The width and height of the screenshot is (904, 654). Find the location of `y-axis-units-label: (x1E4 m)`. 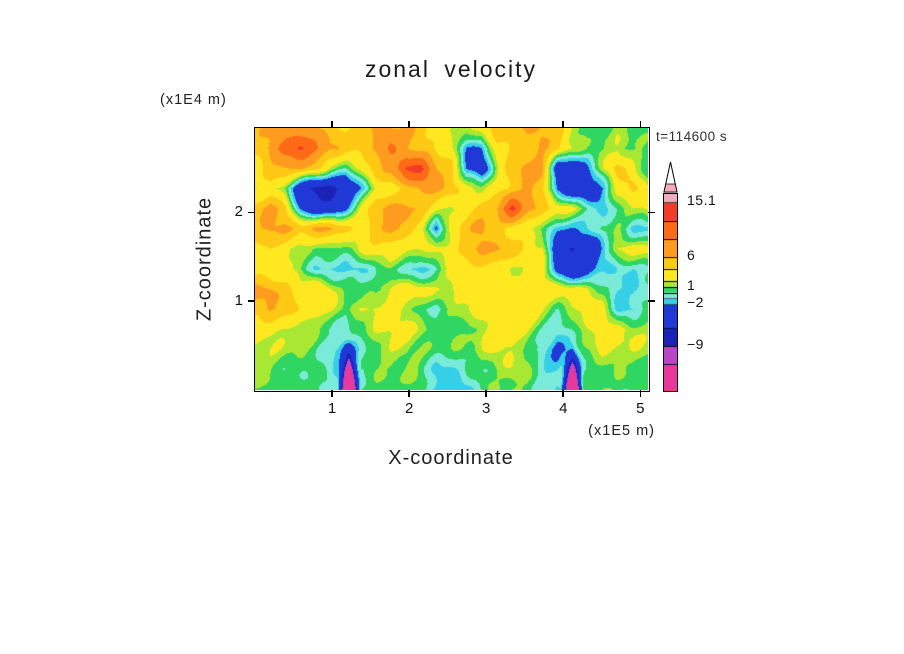

y-axis-units-label: (x1E4 m) is located at coordinates (193, 100).